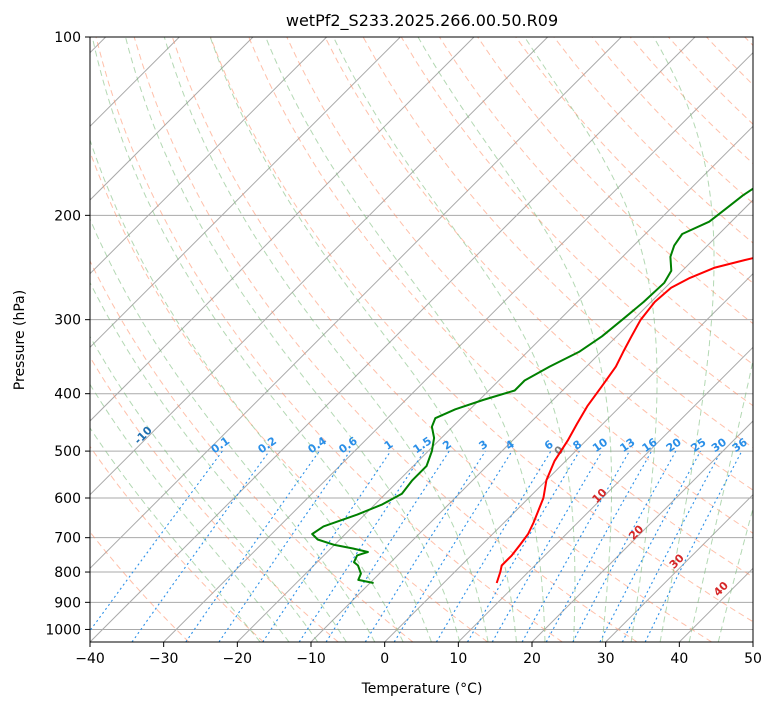 The image size is (775, 708). I want to click on y-tick-label: 500, so click(67, 452).